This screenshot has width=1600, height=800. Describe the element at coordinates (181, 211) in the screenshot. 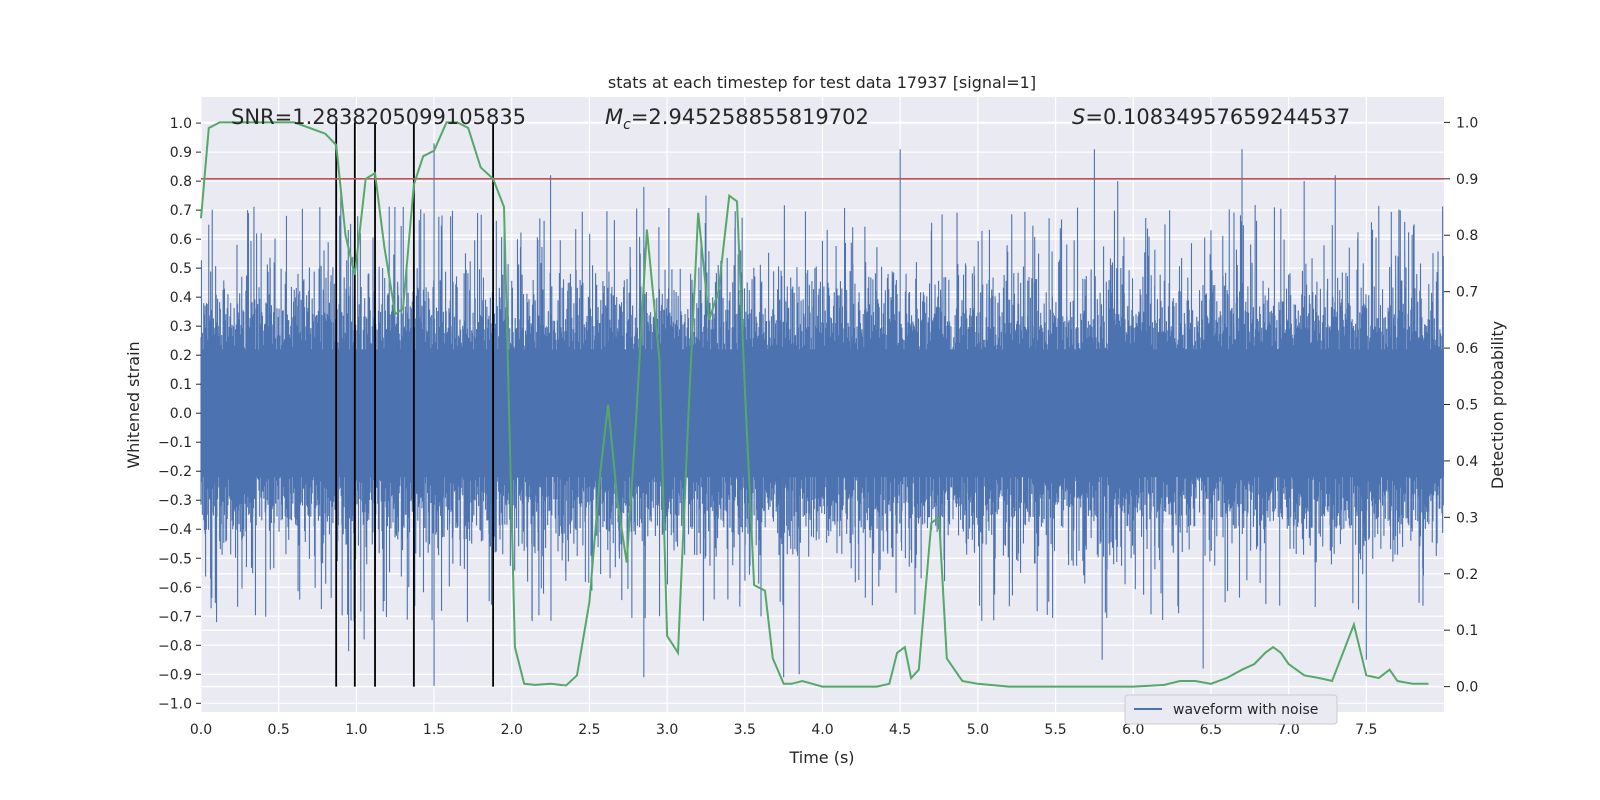

I see `y-tick-label: 0.7` at that location.